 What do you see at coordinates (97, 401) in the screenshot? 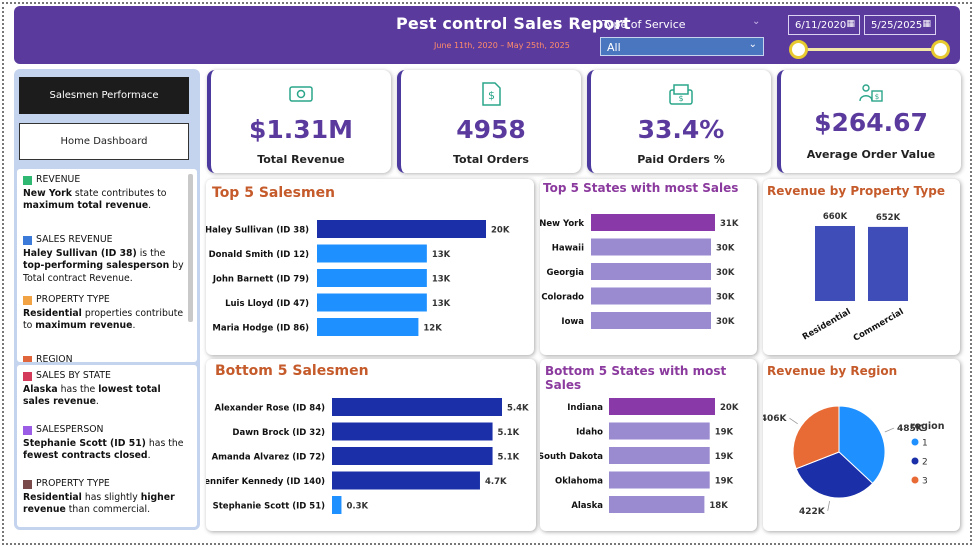
I see `insight-text-part: .` at bounding box center [97, 401].